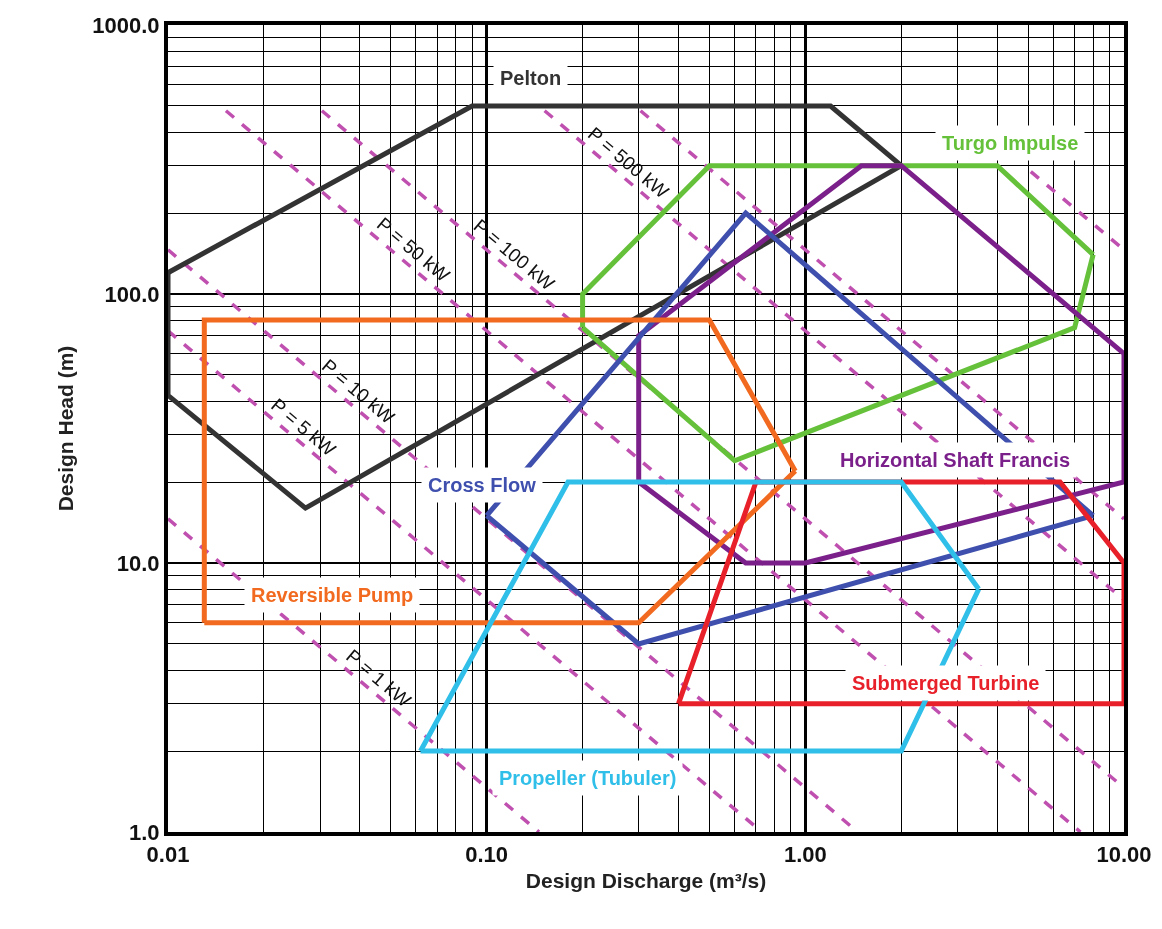 This screenshot has height=929, width=1162. What do you see at coordinates (132, 294) in the screenshot?
I see `y-tick-label: 100.0` at bounding box center [132, 294].